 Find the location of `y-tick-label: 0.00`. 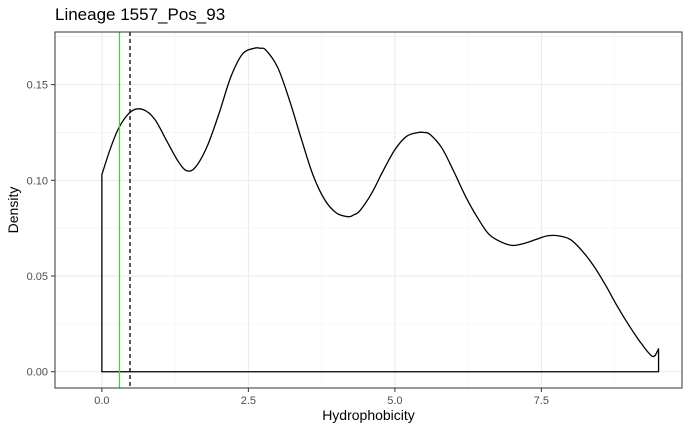

y-tick-label: 0.00 is located at coordinates (37, 373).